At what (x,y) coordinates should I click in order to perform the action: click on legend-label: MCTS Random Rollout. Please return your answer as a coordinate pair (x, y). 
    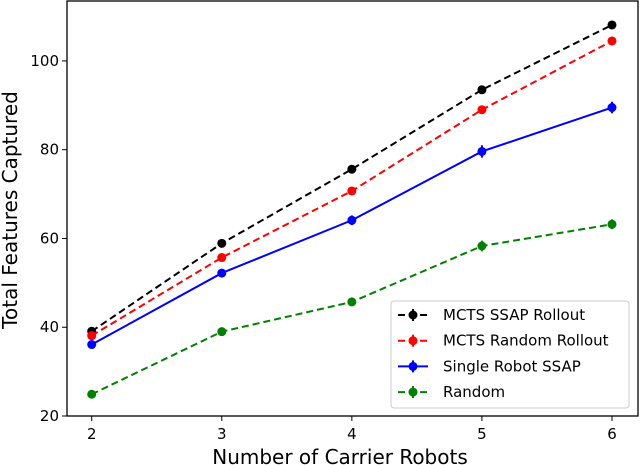
    Looking at the image, I should click on (526, 341).